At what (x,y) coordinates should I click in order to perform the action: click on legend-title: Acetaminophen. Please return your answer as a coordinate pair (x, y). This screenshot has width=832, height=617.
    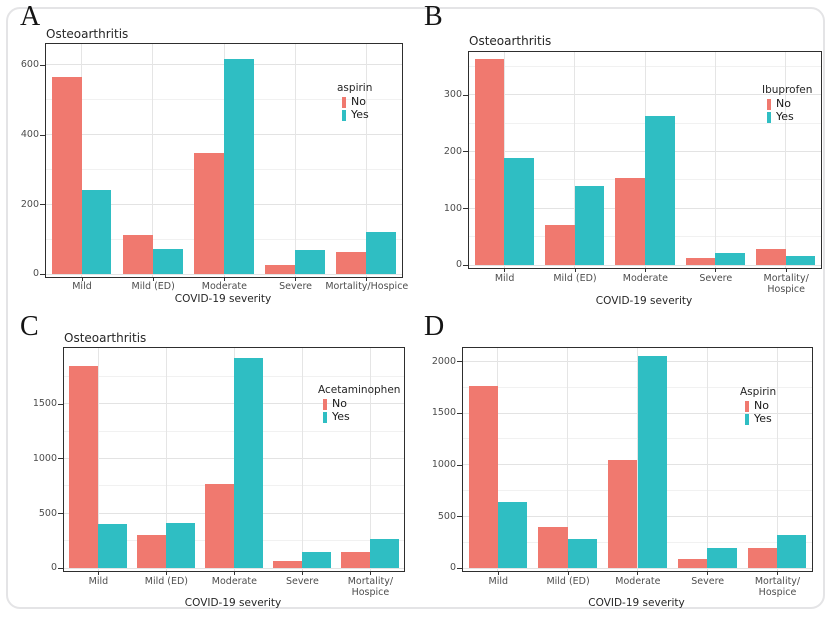
    Looking at the image, I should click on (359, 390).